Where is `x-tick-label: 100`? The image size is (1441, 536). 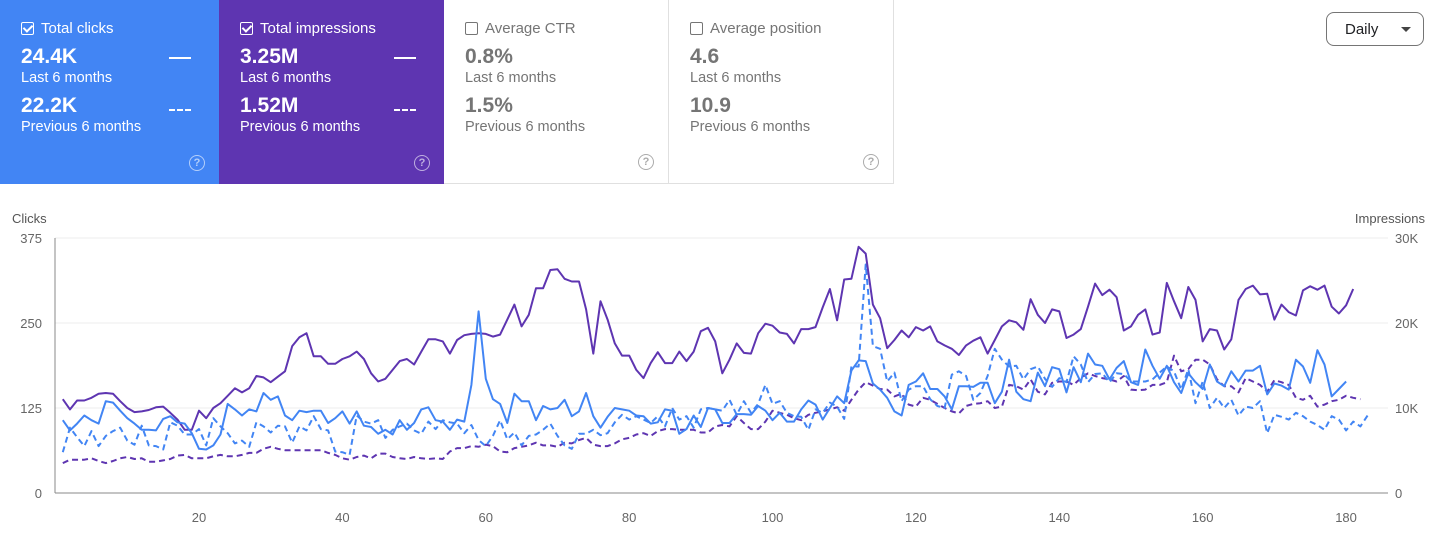 x-tick-label: 100 is located at coordinates (773, 517).